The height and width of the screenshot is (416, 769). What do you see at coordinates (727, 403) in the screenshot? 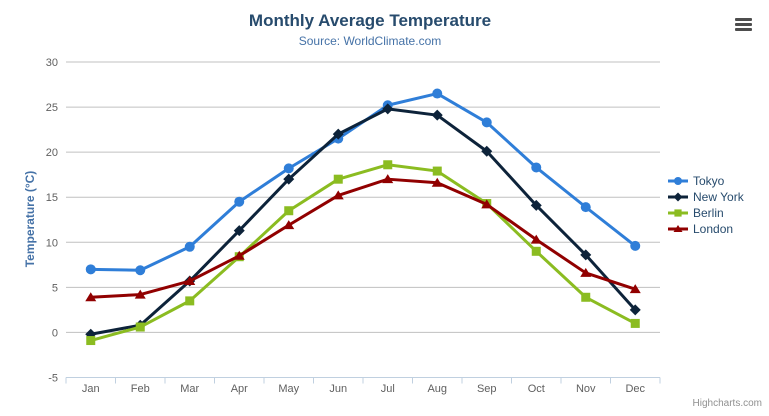
I see `credits-link: Highcharts.com` at bounding box center [727, 403].